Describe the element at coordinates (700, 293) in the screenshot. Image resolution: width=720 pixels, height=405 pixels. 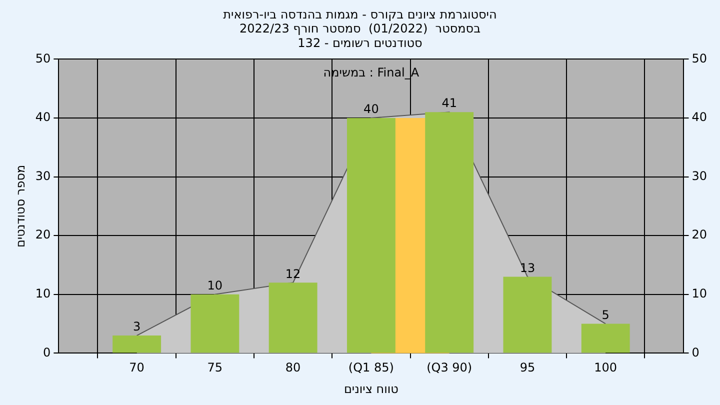
I see `y2-tick-label: 10` at that location.